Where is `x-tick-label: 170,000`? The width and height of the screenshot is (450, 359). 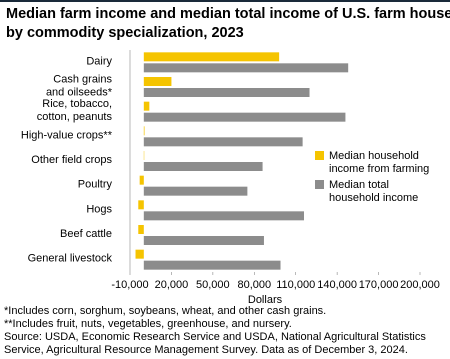 x-tick-label: 170,000 is located at coordinates (379, 285).